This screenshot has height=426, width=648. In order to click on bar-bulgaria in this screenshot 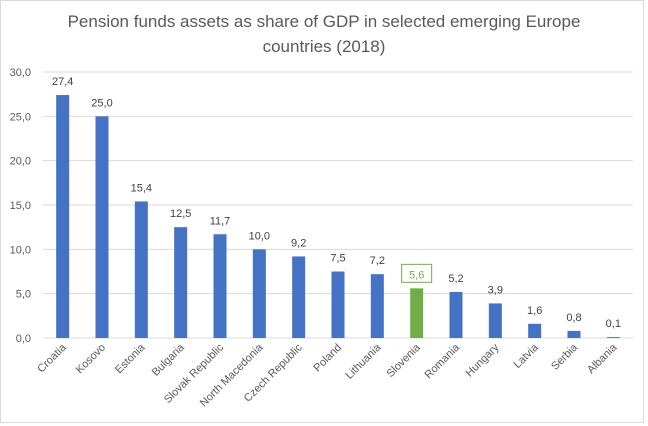, I will do `click(181, 282)`.